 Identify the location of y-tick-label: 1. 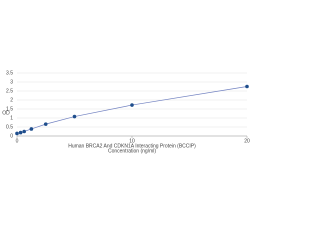
(11, 118).